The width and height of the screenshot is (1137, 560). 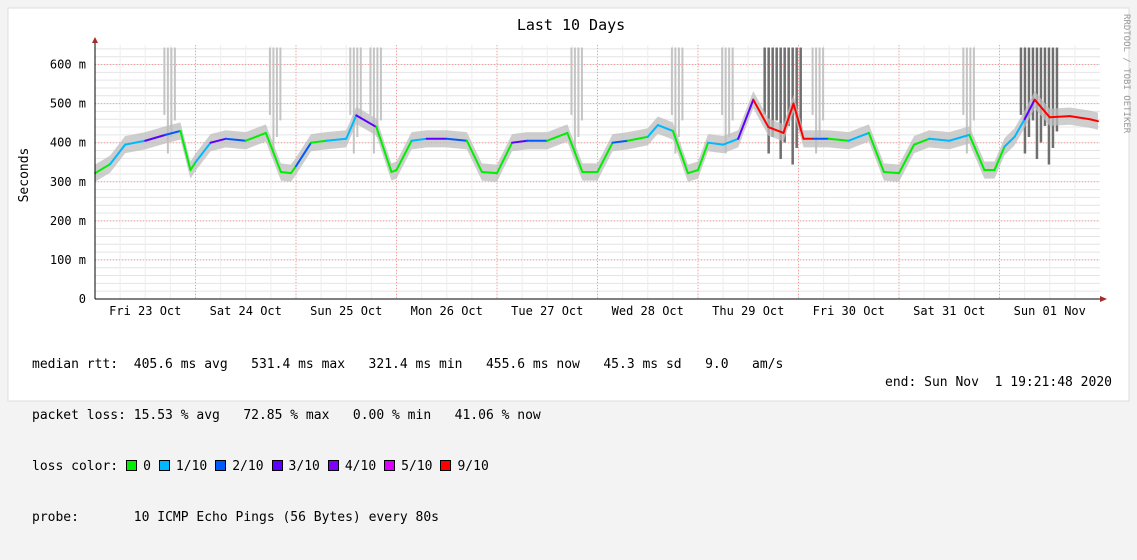 What do you see at coordinates (547, 311) in the screenshot?
I see `x-tick-label: Tue 27 Oct` at bounding box center [547, 311].